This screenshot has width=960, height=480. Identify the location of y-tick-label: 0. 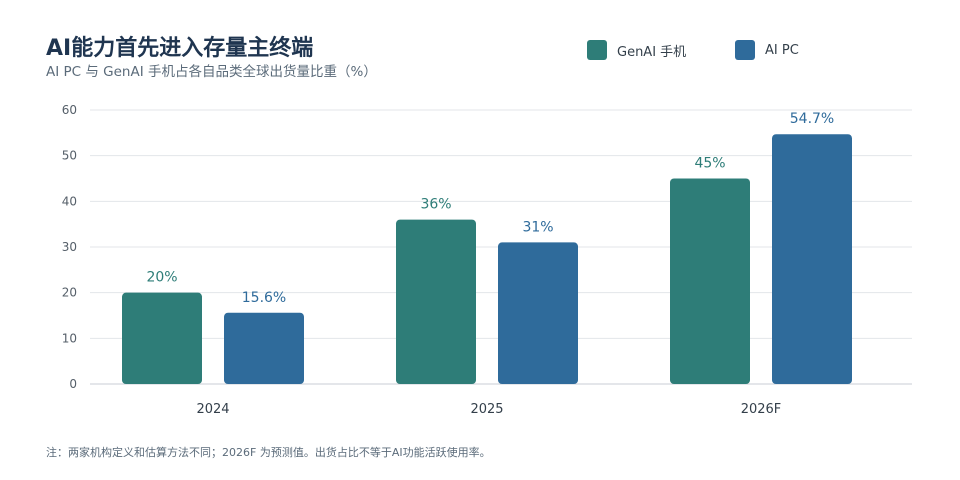
(73, 384).